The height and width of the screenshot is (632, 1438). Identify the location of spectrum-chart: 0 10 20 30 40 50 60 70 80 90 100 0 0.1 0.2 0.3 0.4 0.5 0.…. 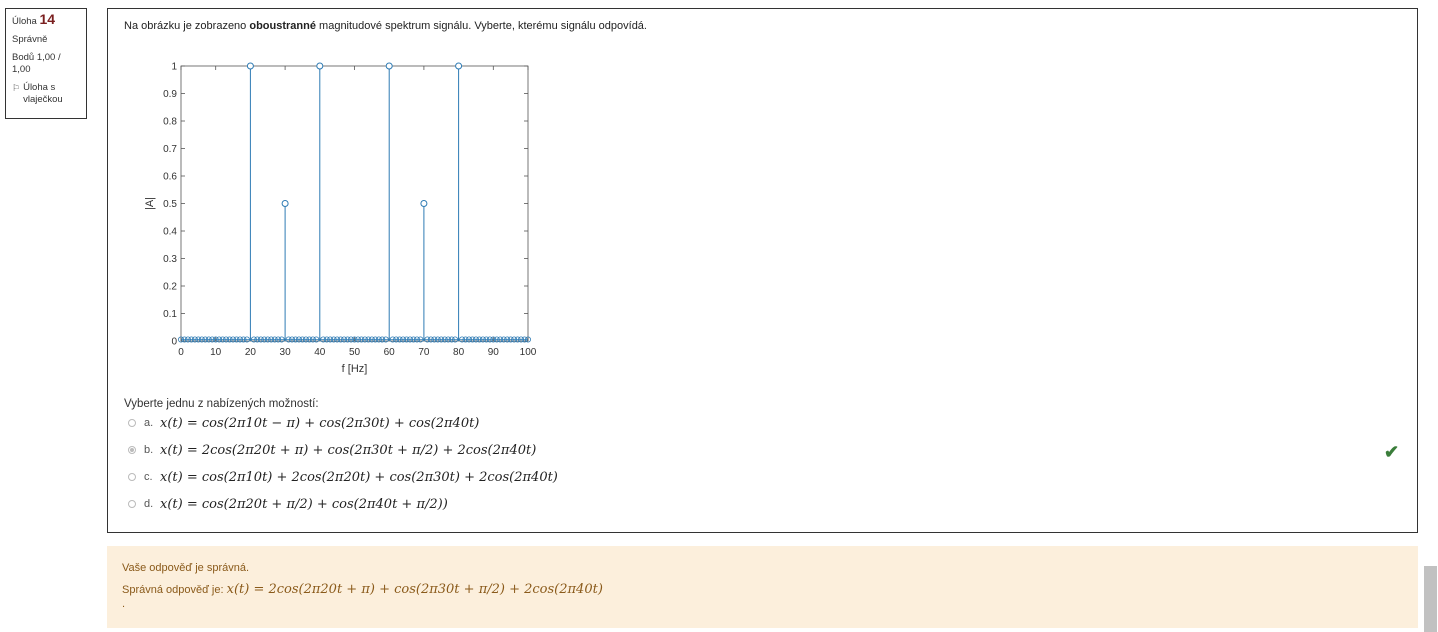
(340, 219).